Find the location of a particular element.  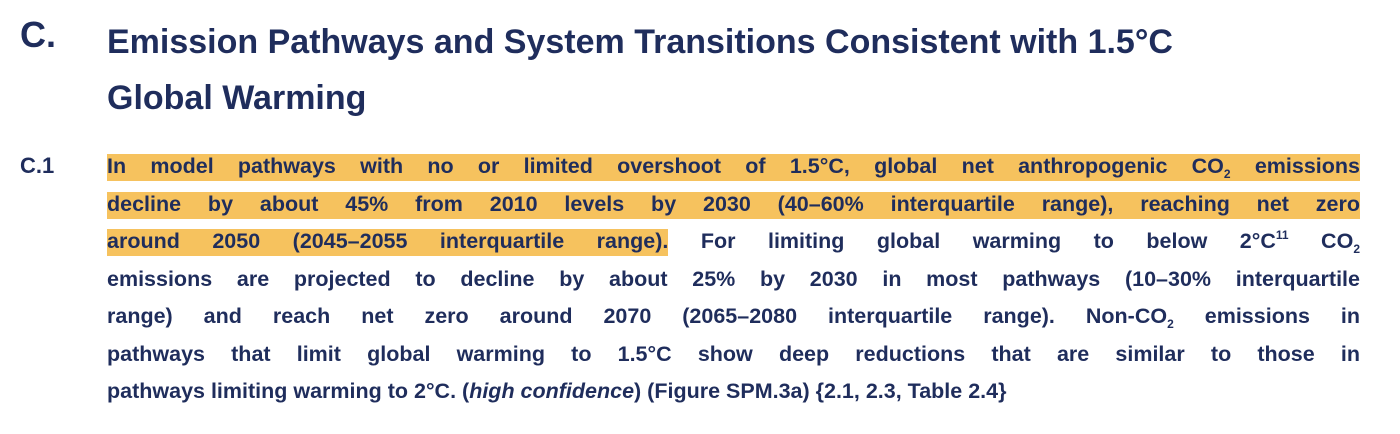

text: emissions in is located at coordinates (1266, 316).